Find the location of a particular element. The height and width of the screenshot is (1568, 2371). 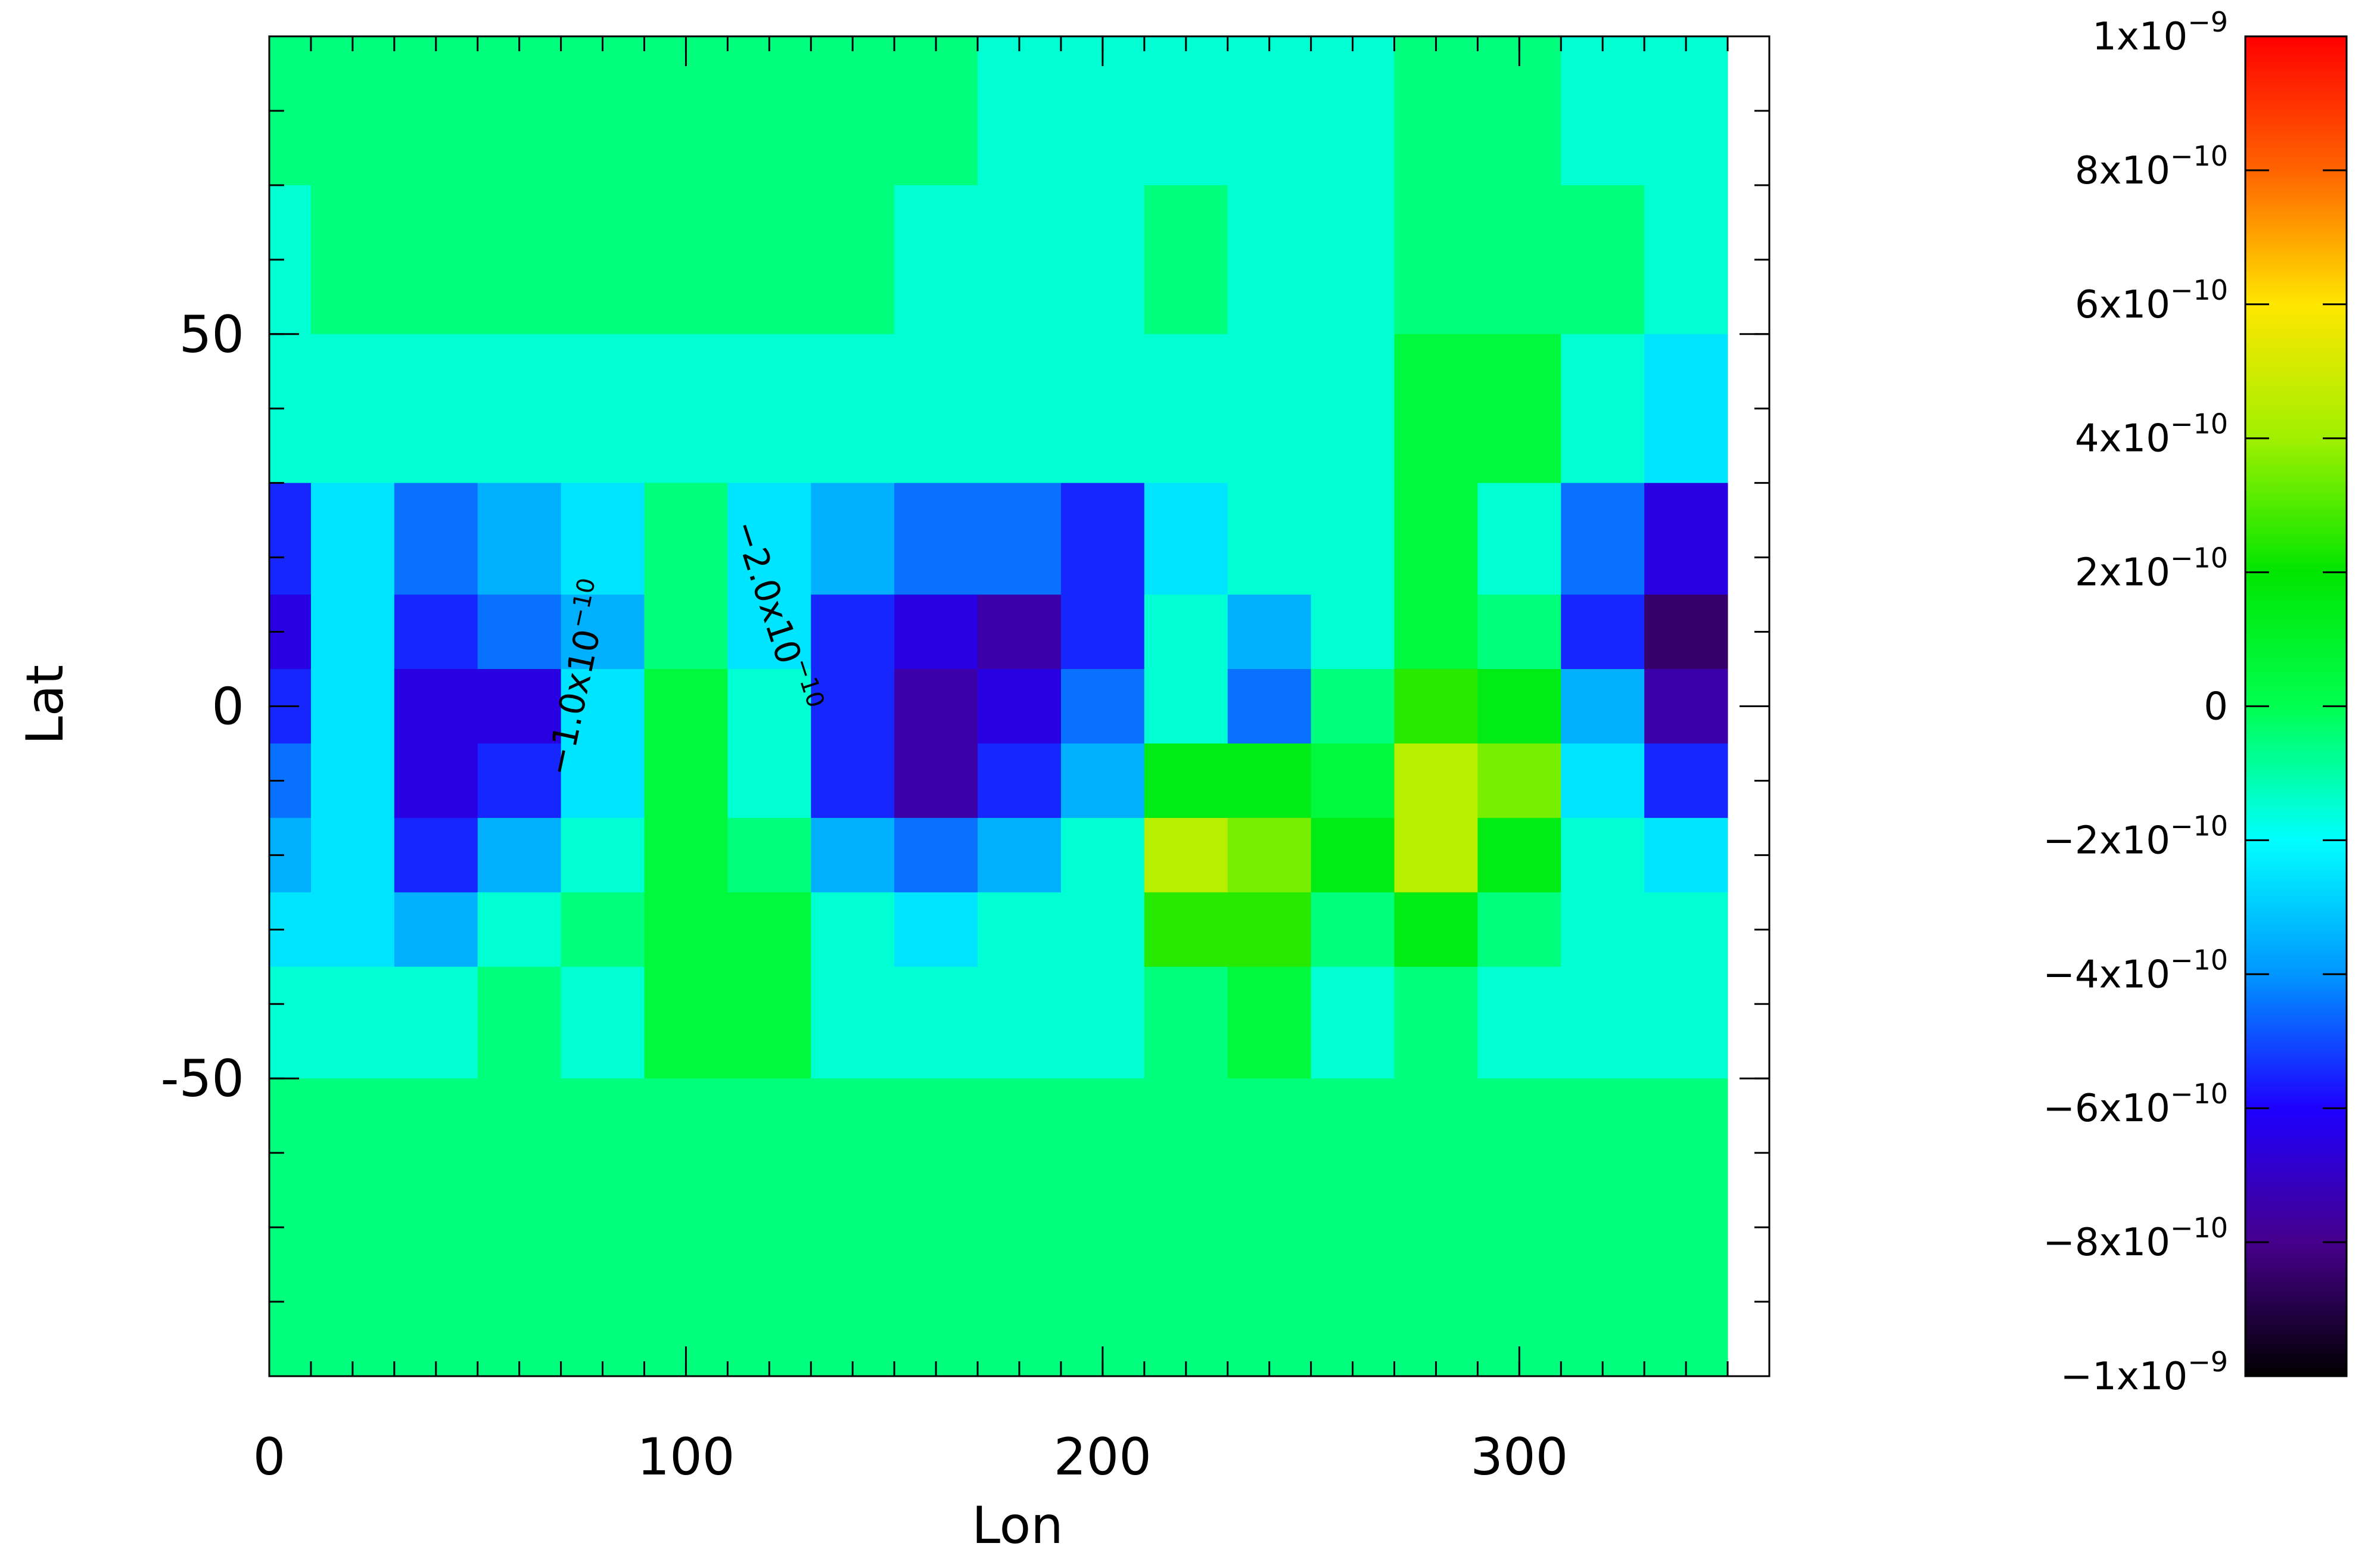

colorbar-tick-label: 1x10⁻⁹ is located at coordinates (2160, 32).